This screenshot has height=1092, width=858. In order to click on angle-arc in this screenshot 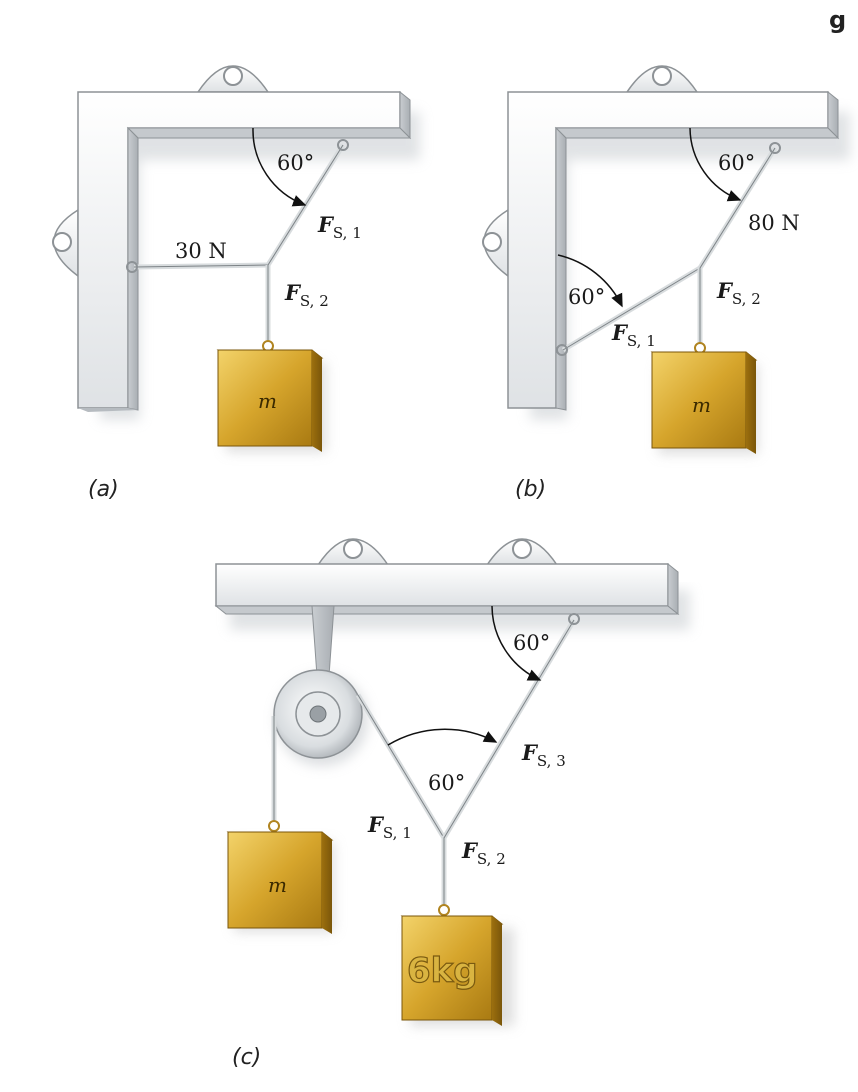, I will do `click(279, 167)`.